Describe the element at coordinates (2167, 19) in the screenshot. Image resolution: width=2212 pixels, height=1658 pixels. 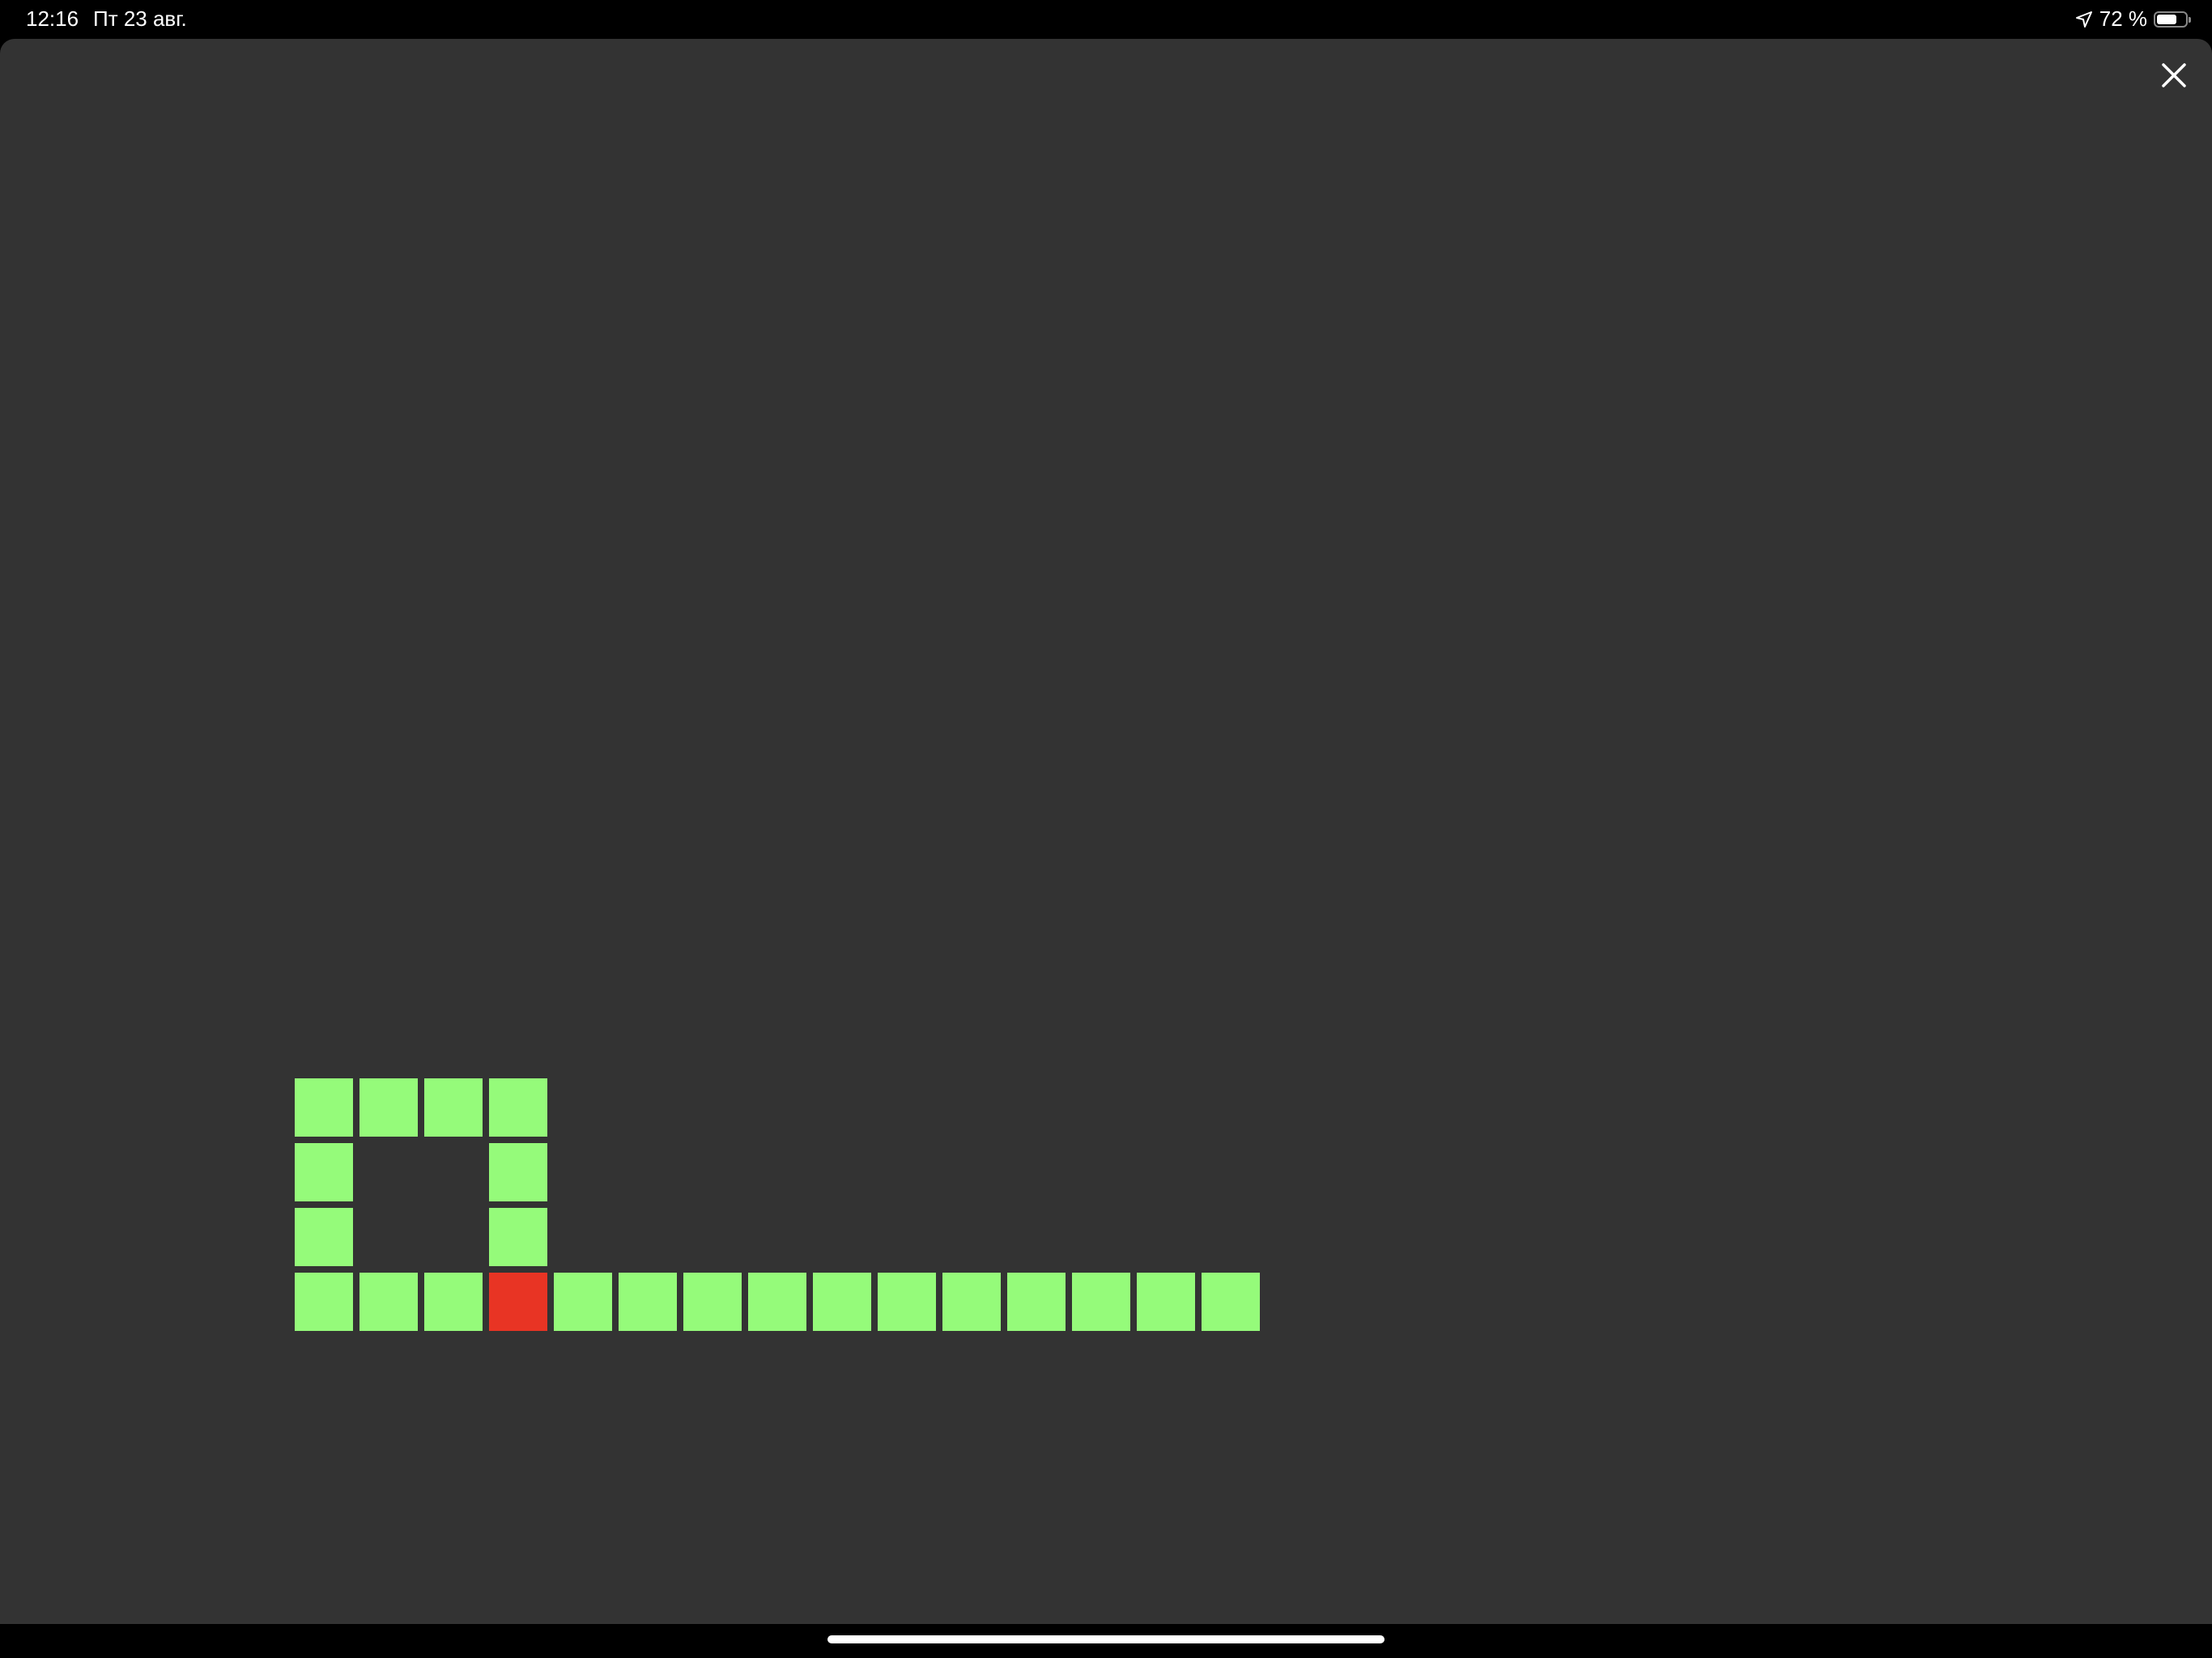
I see `battery-fill` at that location.